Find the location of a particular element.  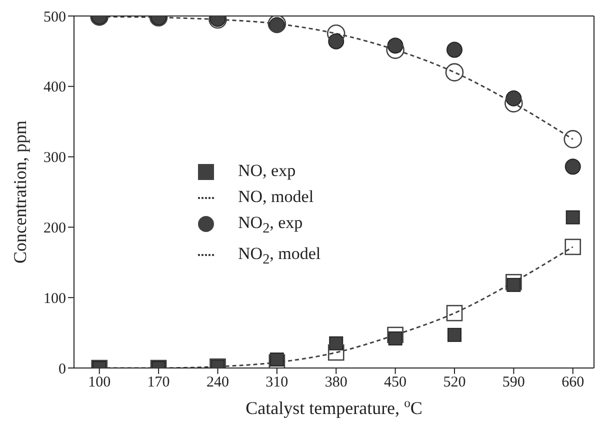

x-tick-label: 170 is located at coordinates (158, 382).